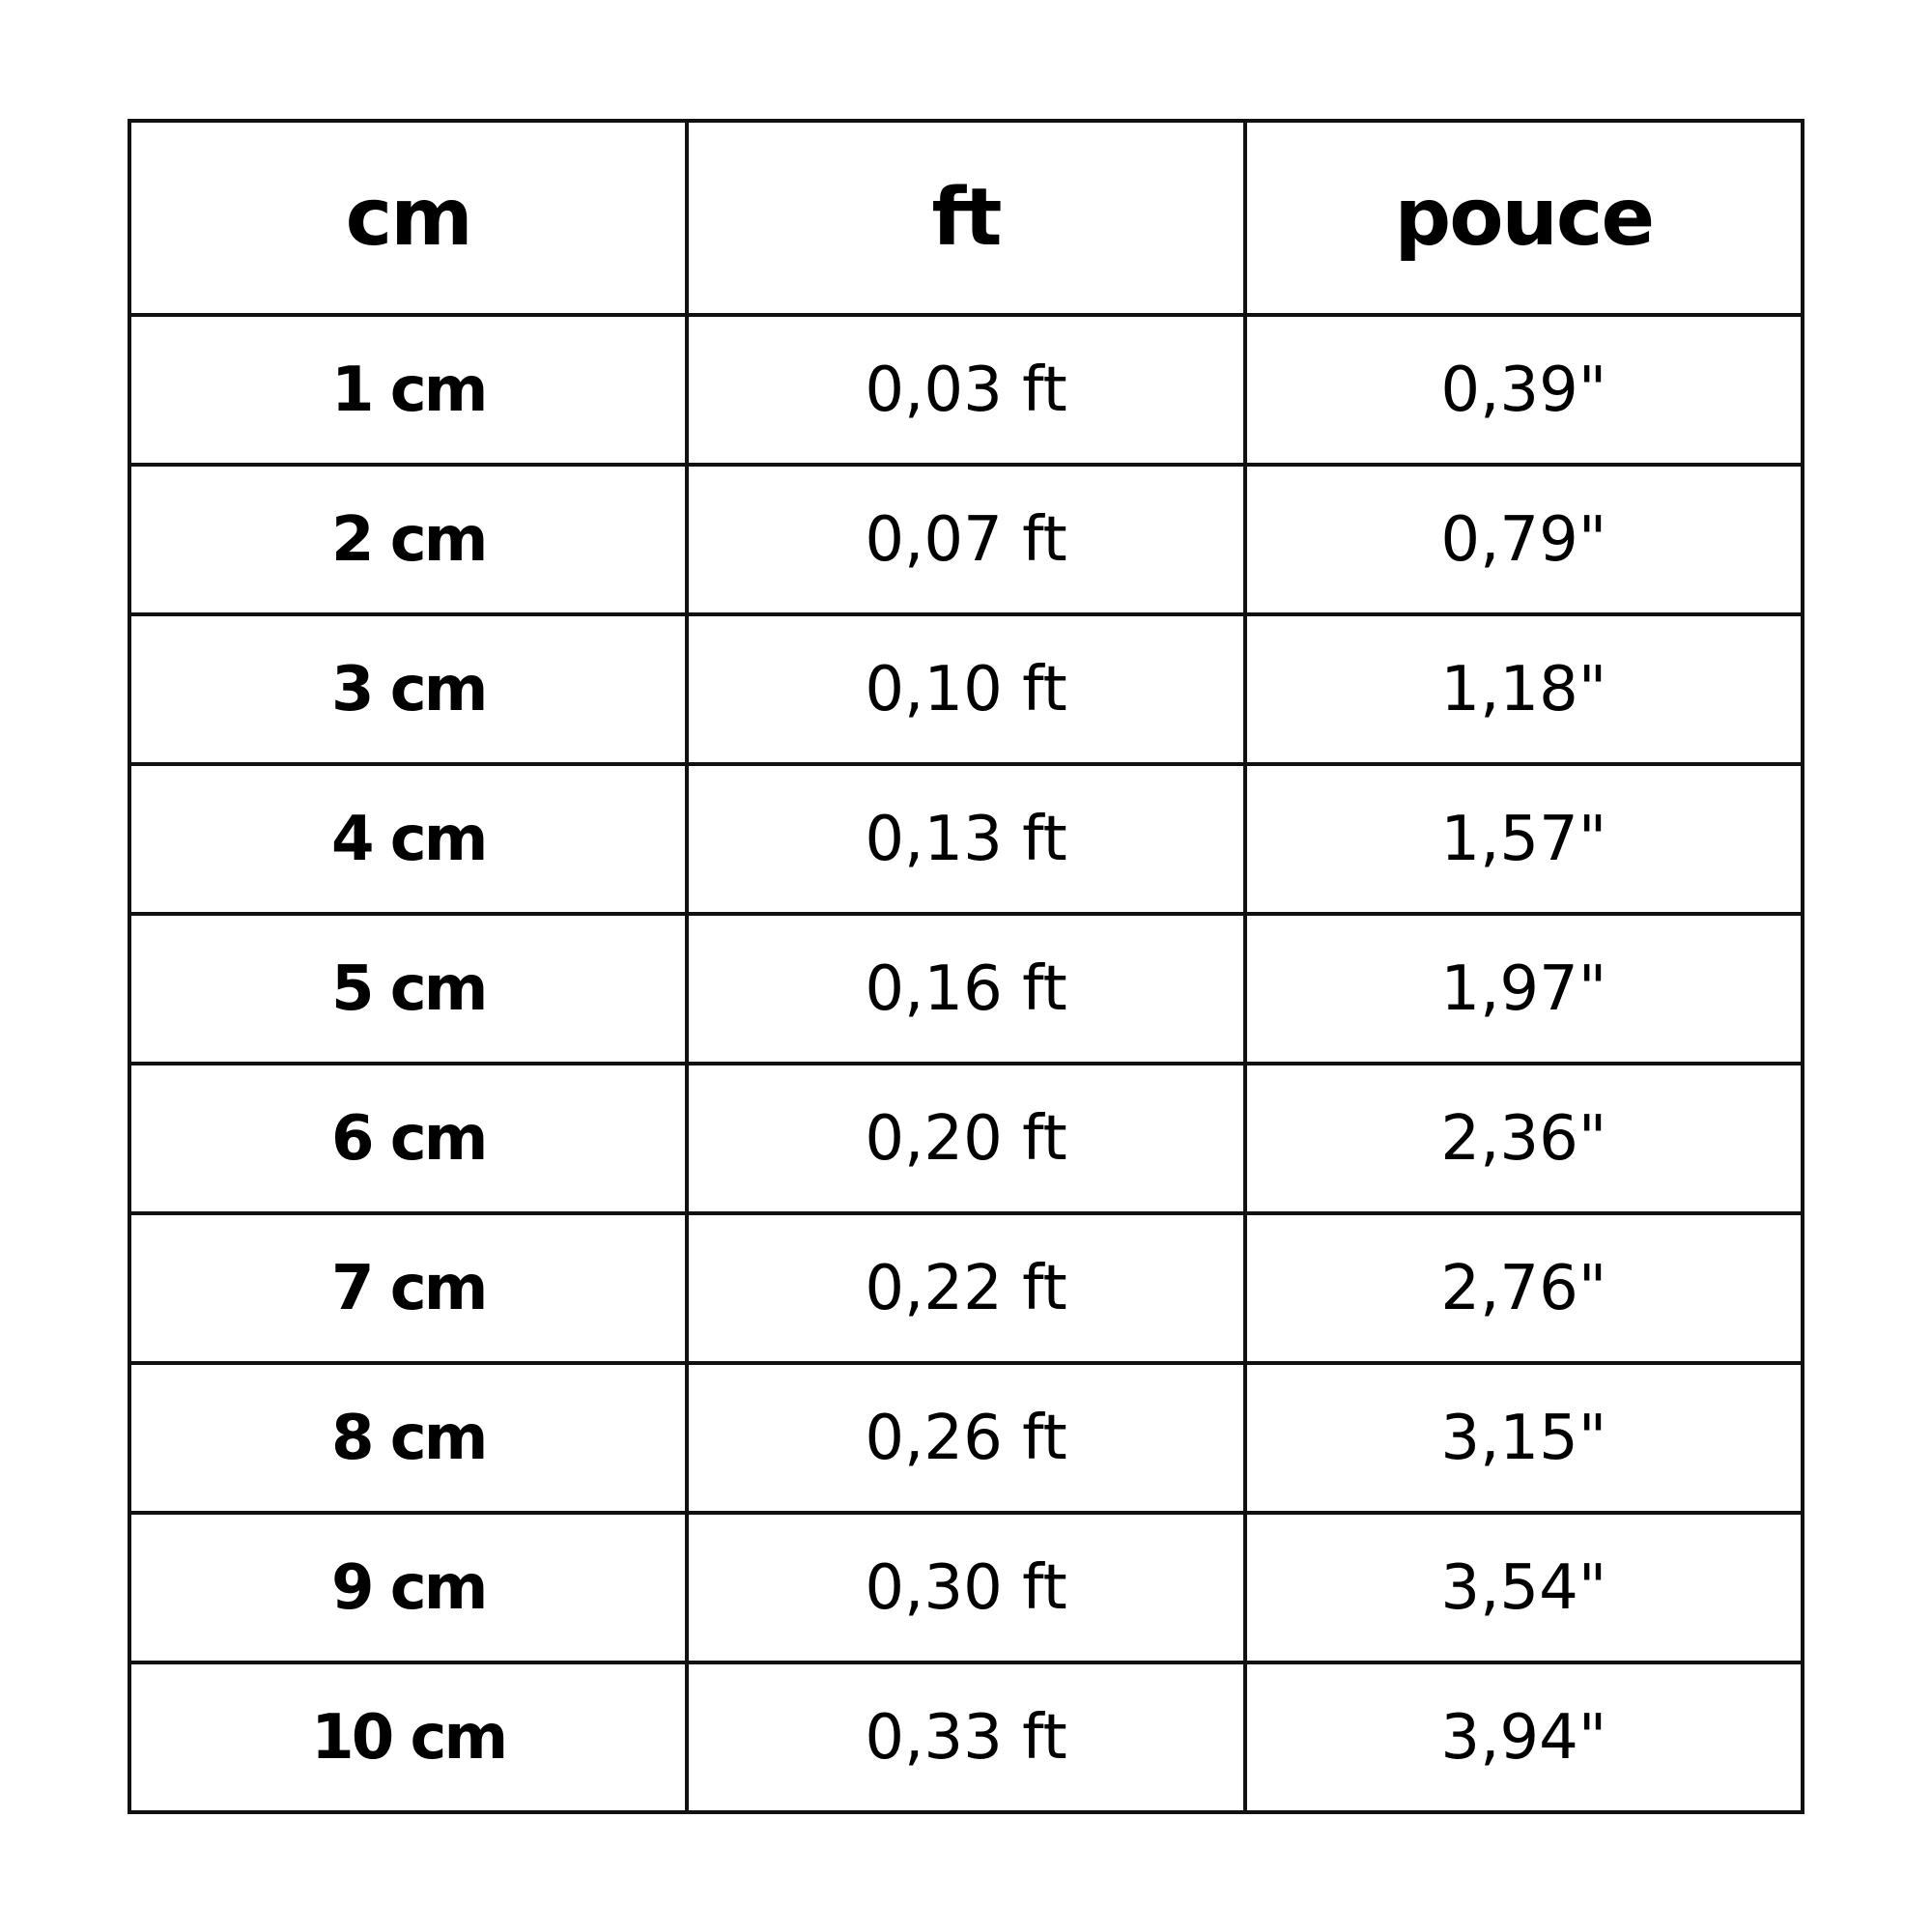  I want to click on ft-cell: 0,10 ft, so click(966, 689).